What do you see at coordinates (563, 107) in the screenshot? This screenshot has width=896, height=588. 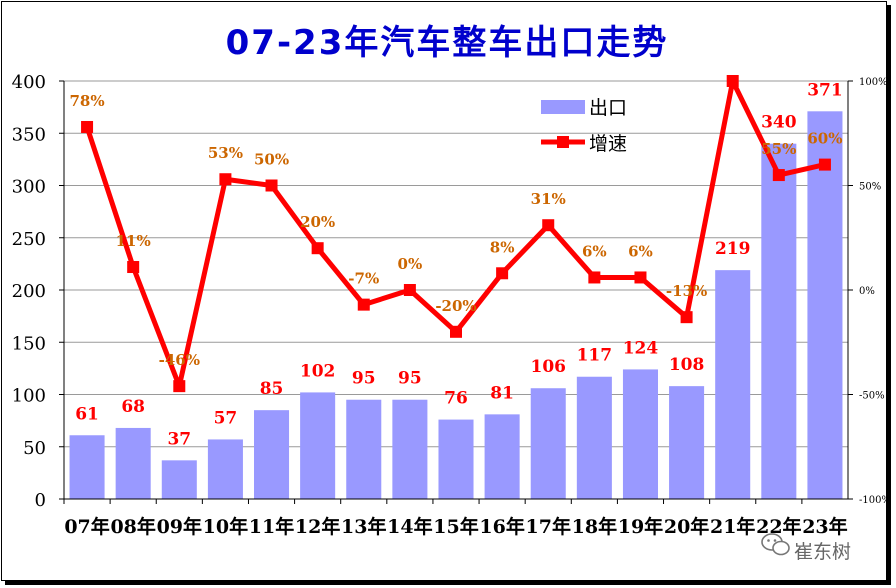 I see `legend-bar-swatch` at bounding box center [563, 107].